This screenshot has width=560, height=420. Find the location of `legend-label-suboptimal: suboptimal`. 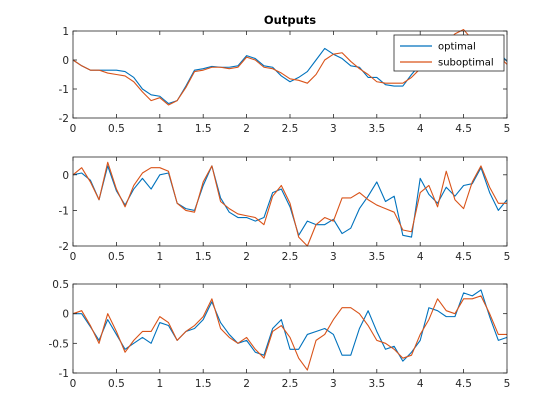

legend-label-suboptimal: suboptimal is located at coordinates (466, 63).